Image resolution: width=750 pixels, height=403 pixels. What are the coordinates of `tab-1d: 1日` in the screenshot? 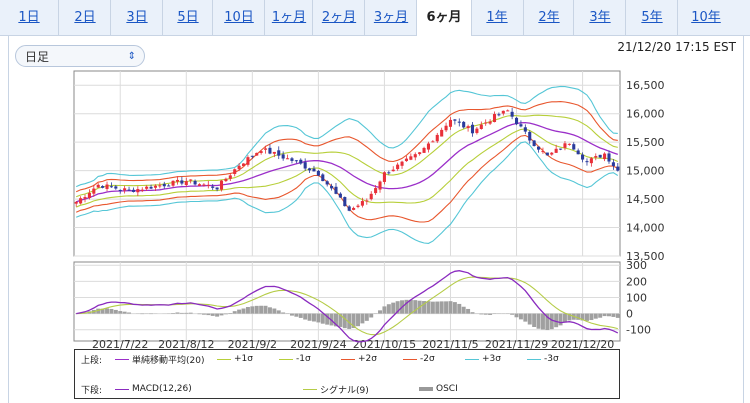 It's located at (29, 17).